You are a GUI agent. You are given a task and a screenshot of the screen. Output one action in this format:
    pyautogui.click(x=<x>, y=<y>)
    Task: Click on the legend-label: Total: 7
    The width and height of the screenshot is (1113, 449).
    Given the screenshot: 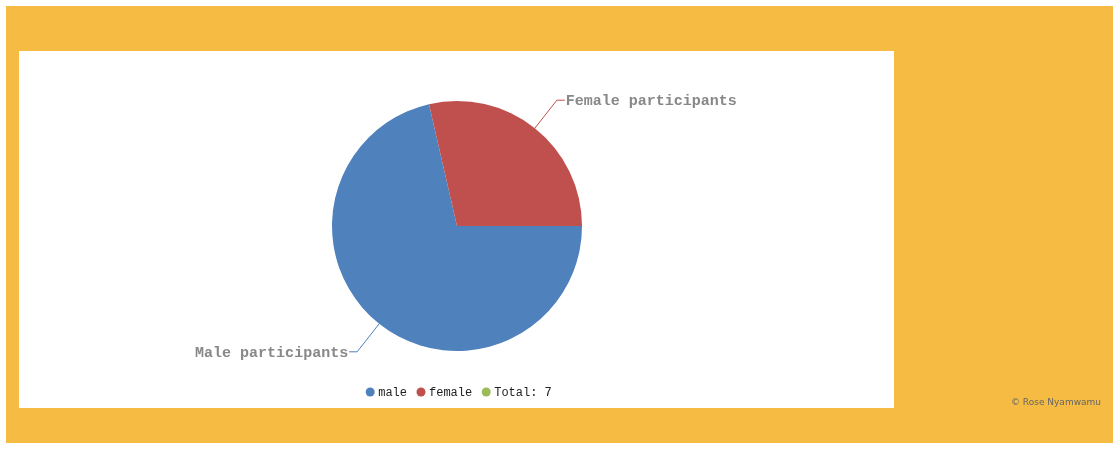 What is the action you would take?
    pyautogui.click(x=523, y=393)
    